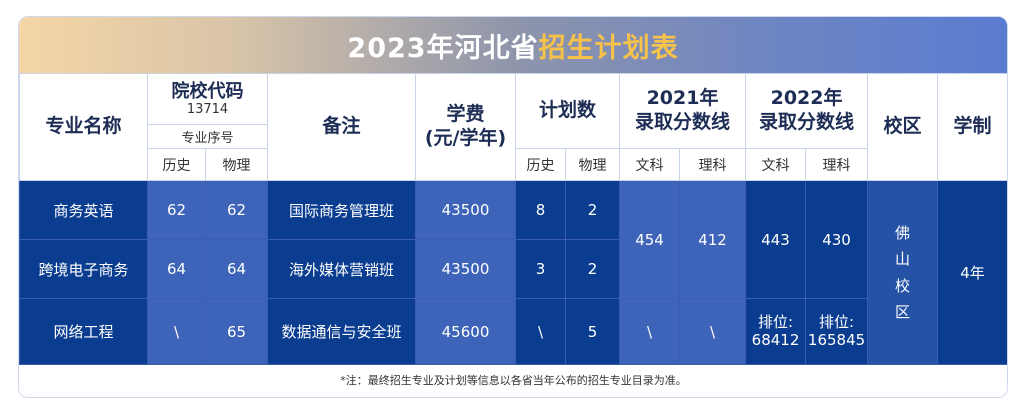 The height and width of the screenshot is (416, 1024). What do you see at coordinates (176, 331) in the screenshot?
I see `seq-history-cell: \` at bounding box center [176, 331].